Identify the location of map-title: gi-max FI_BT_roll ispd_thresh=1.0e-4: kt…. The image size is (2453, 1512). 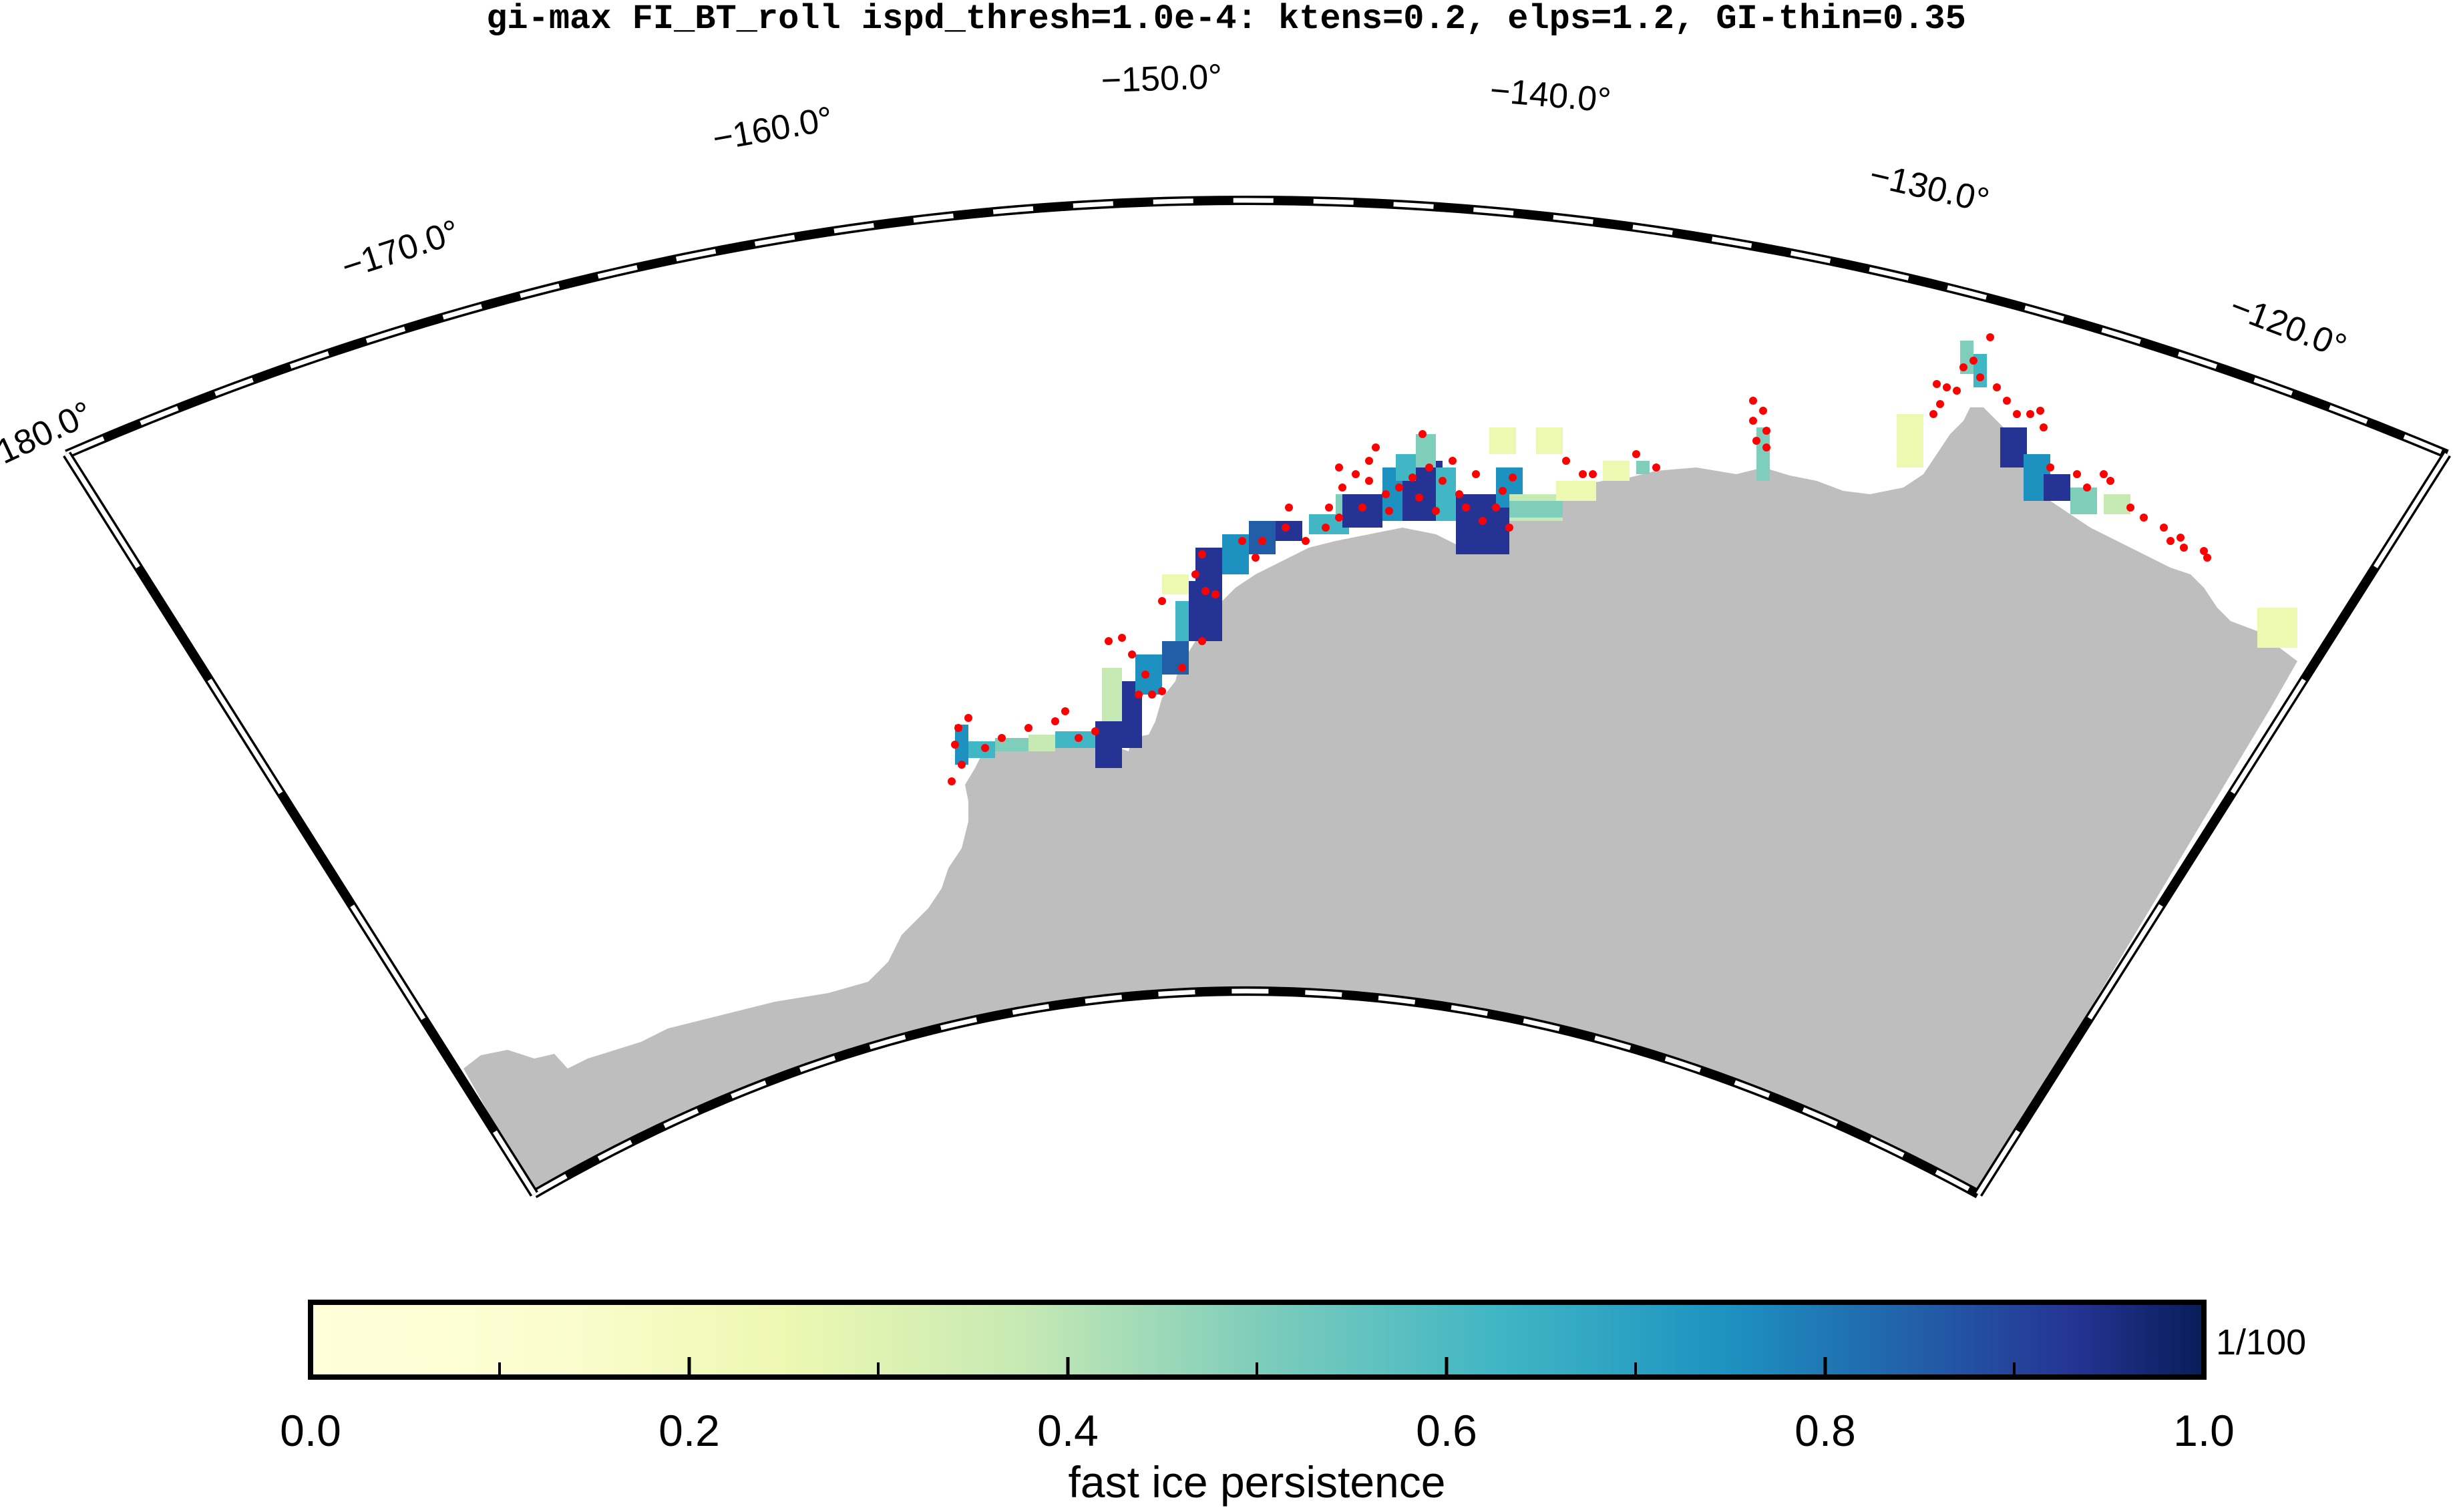
(1226, 19).